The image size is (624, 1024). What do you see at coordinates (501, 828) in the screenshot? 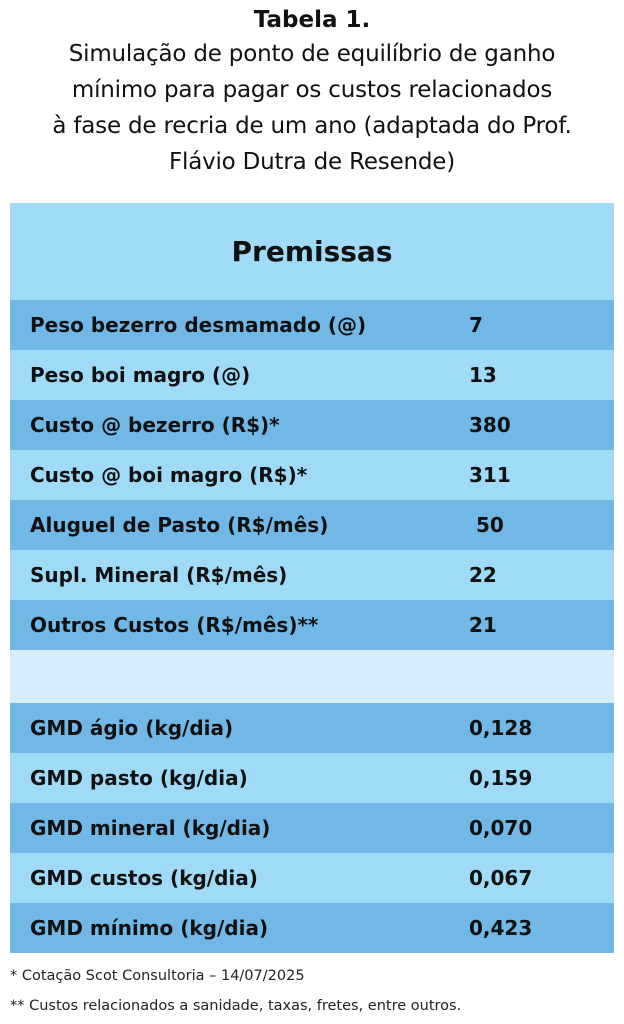
I see `row-value: 0,070` at bounding box center [501, 828].